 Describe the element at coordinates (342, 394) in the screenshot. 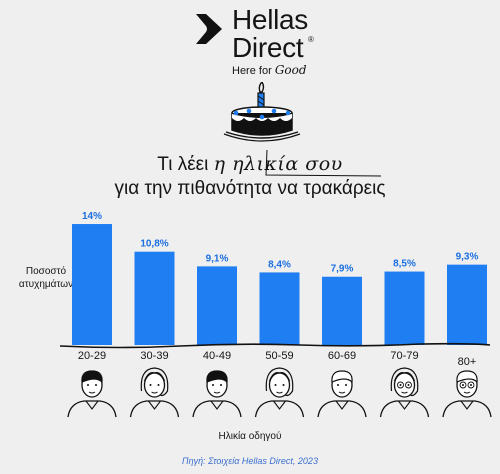

I see `older-man-icon` at that location.